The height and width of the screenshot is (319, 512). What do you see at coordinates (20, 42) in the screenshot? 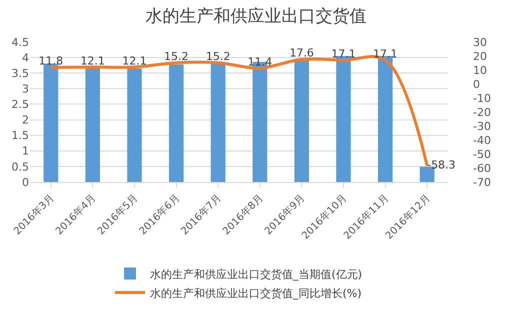
I see `y-tick-label: 4.5` at bounding box center [20, 42].